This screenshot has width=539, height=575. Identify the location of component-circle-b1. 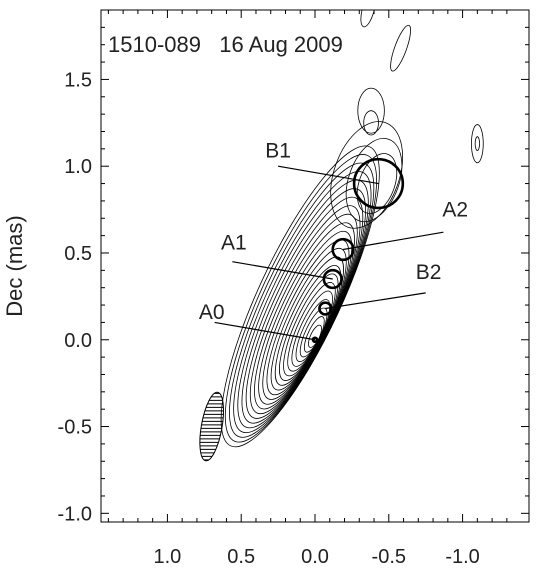
(378, 183).